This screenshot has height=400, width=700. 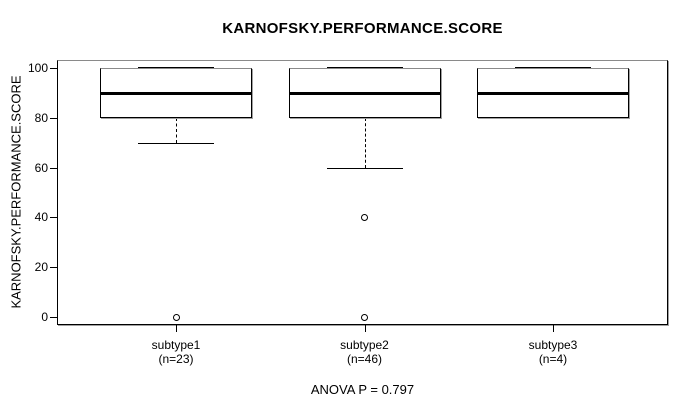 I want to click on group-name-label: subtype2, so click(x=364, y=345).